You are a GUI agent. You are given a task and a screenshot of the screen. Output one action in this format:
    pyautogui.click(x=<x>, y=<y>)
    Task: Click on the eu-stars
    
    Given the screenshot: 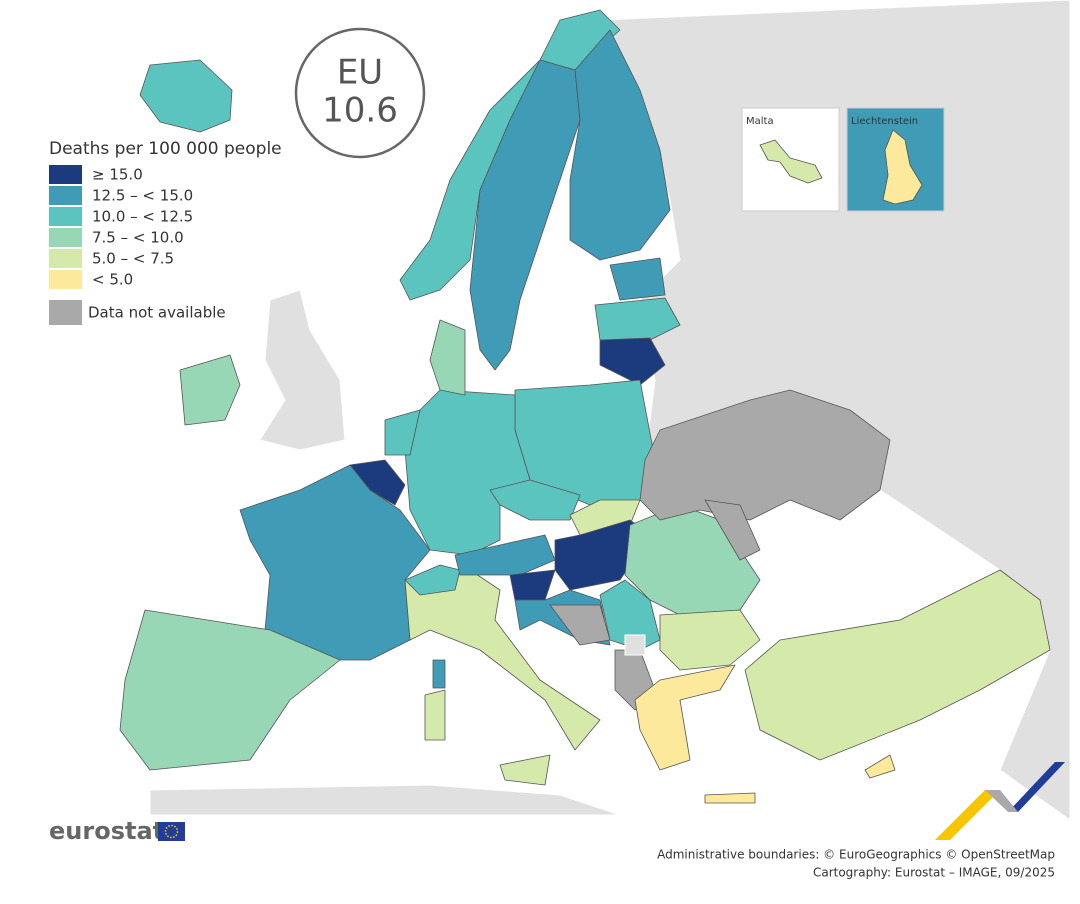 What is the action you would take?
    pyautogui.click(x=171, y=831)
    